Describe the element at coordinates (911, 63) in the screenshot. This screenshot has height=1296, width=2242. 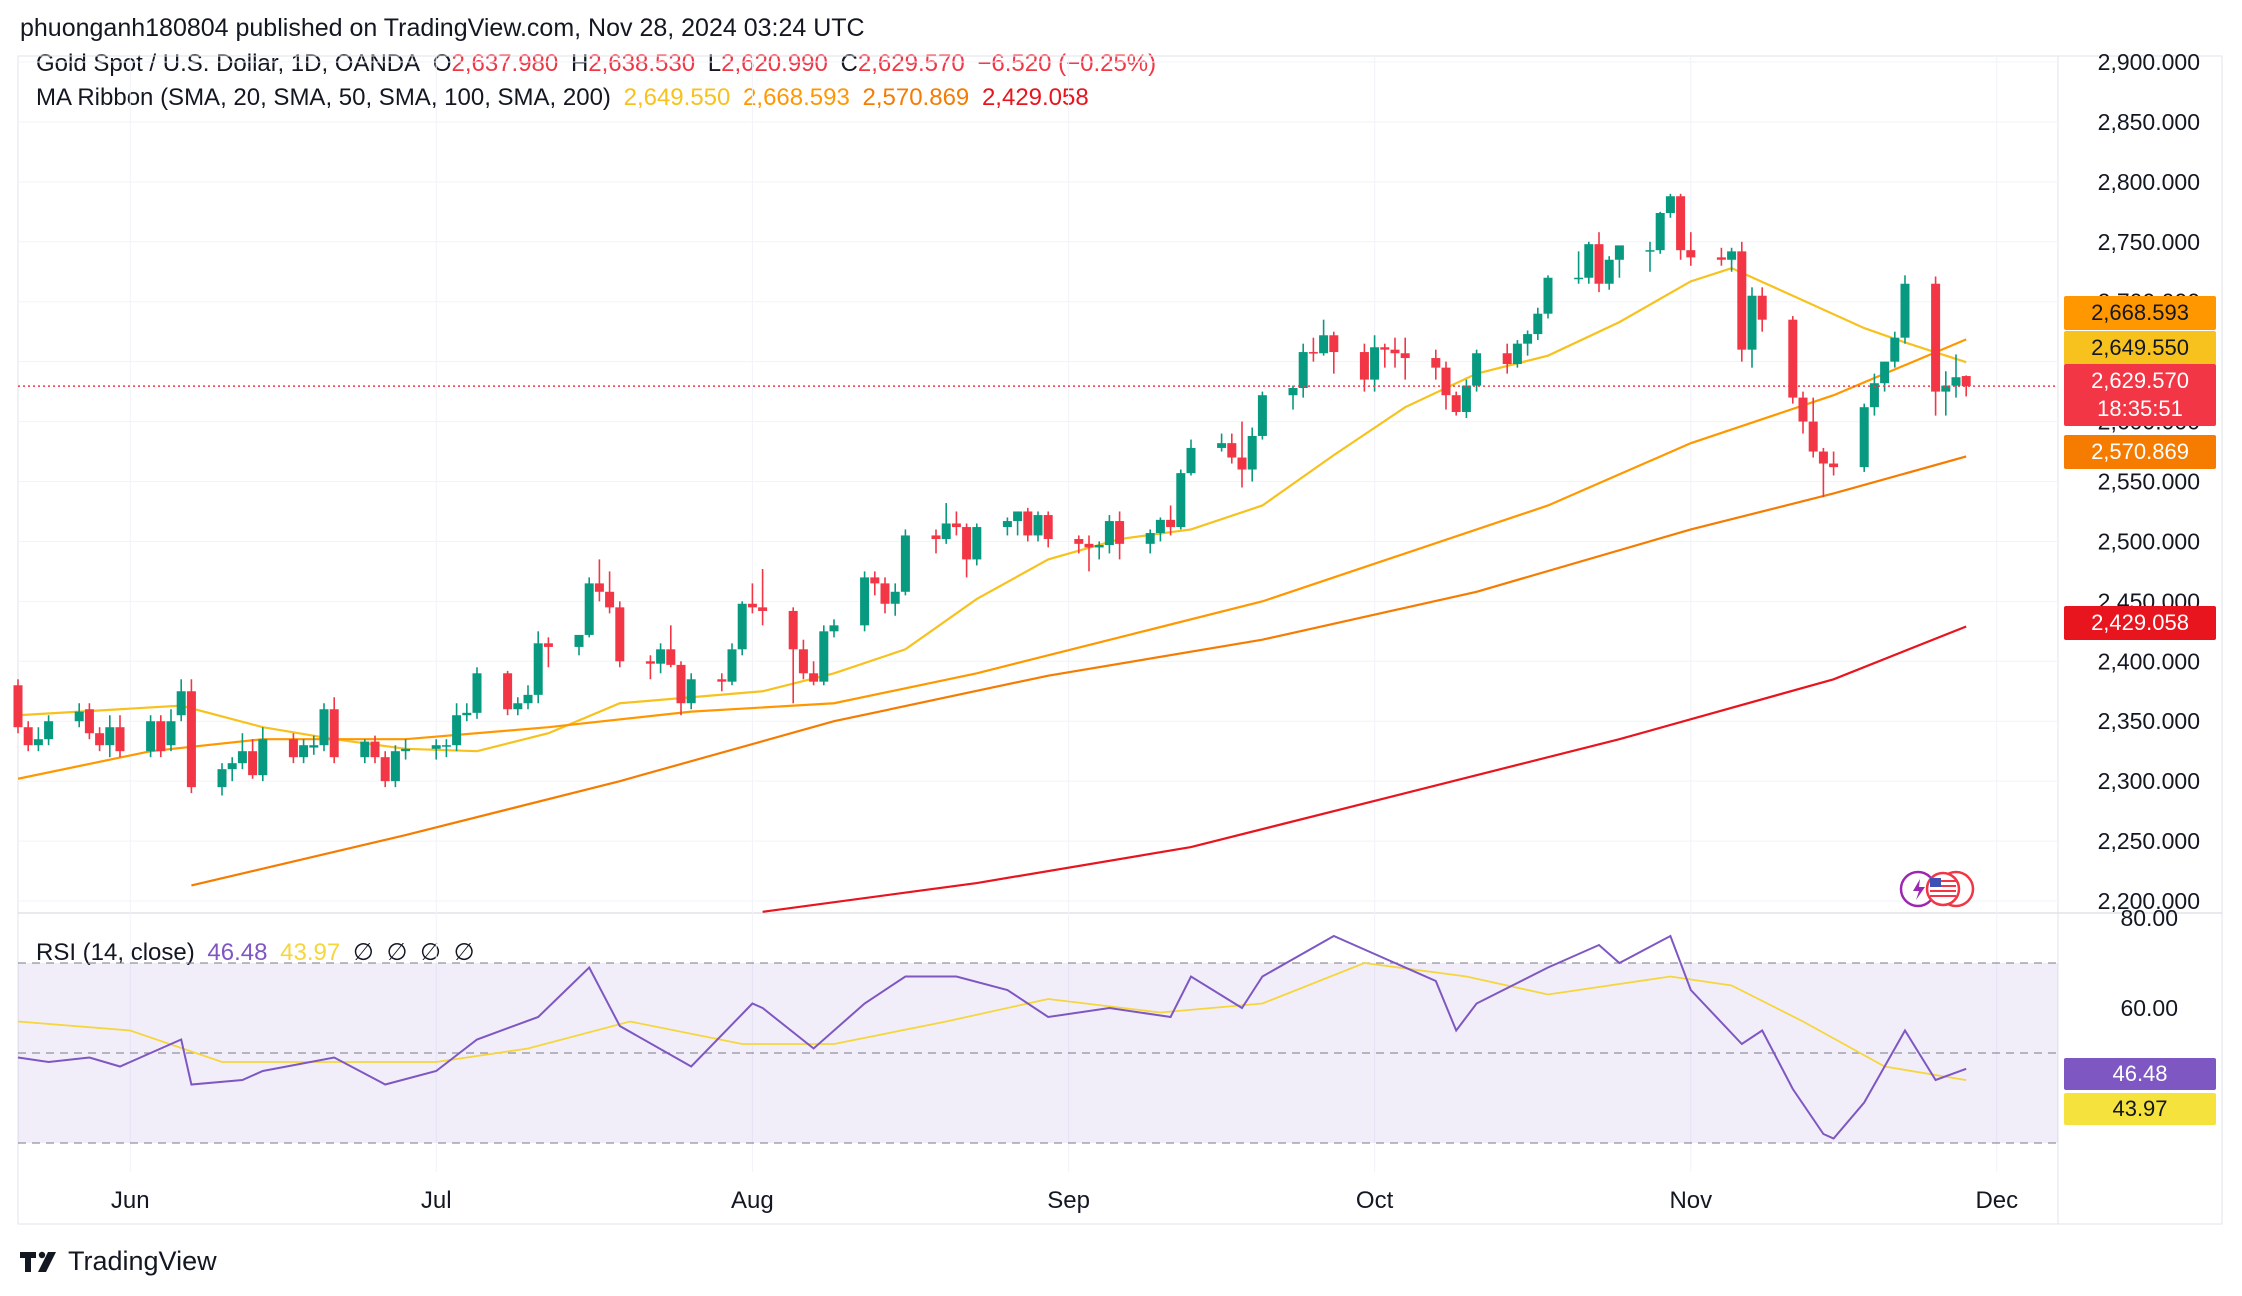
I see `close-value: 2,629.570` at that location.